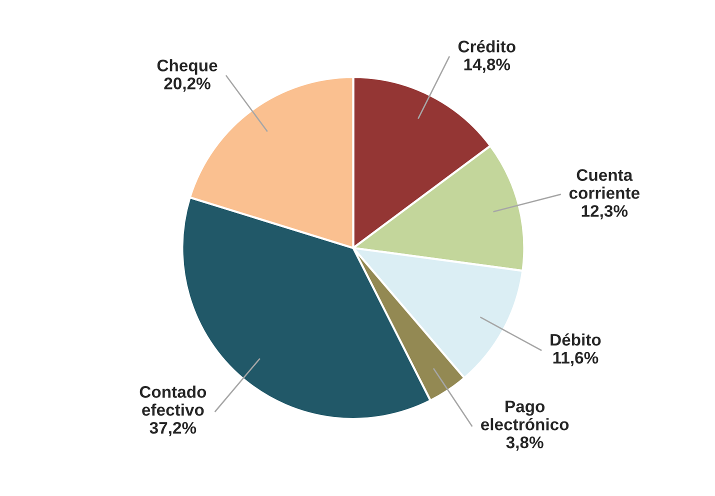 This screenshot has height=496, width=715. What do you see at coordinates (187, 67) in the screenshot?
I see `slice-label: Cheque` at bounding box center [187, 67].